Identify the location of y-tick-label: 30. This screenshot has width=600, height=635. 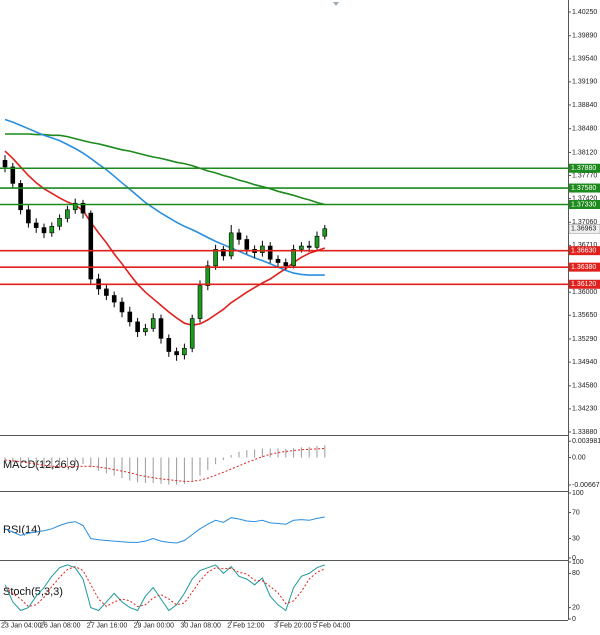
(576, 538).